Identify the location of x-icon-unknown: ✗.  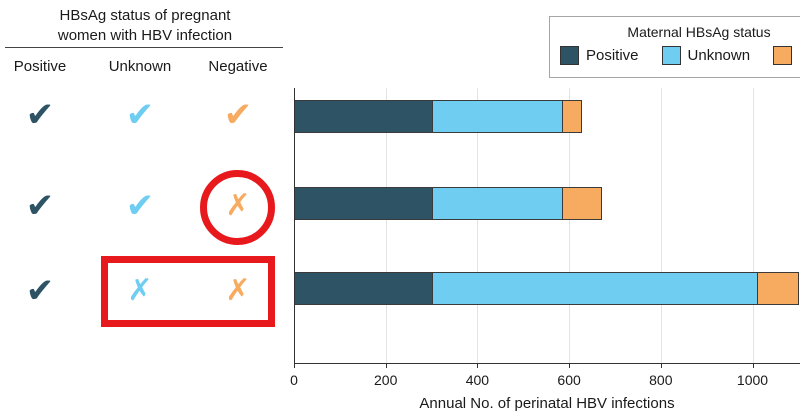
(140, 290).